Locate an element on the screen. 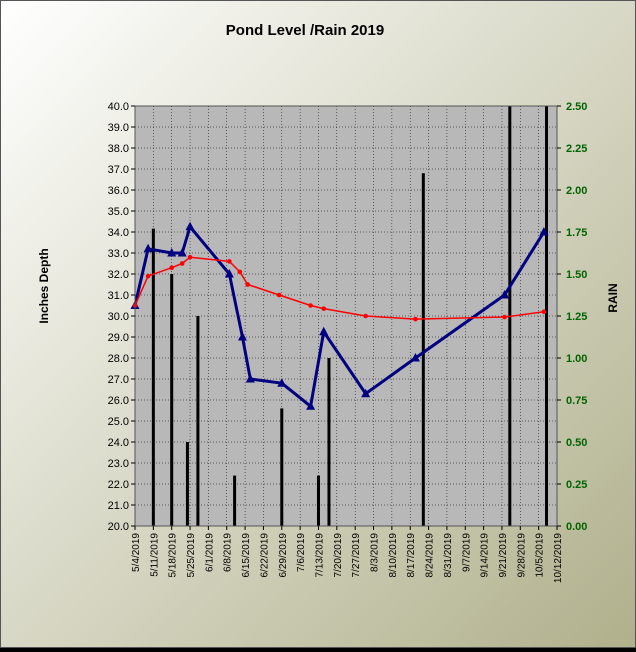 This screenshot has width=636, height=652. y-right-tick-label-2: 0.50 is located at coordinates (576, 443).